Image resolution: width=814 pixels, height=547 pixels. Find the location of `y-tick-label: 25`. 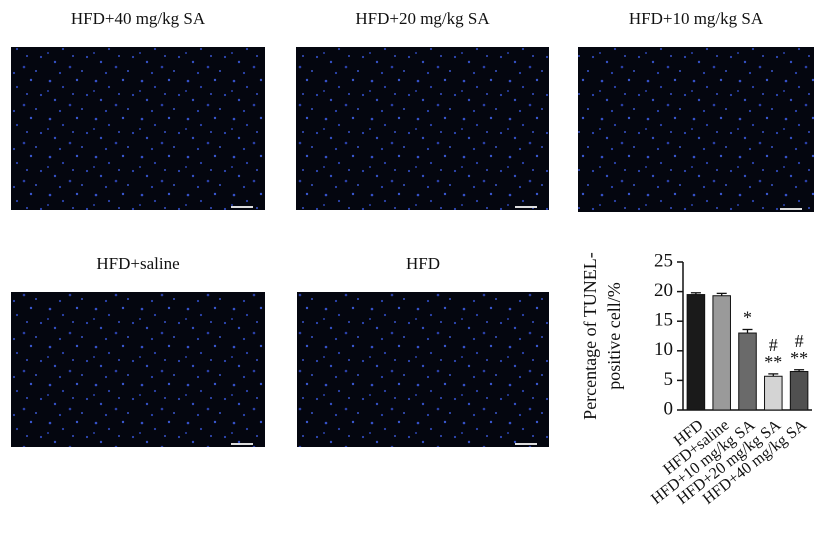

y-tick-label: 25 is located at coordinates (663, 260).